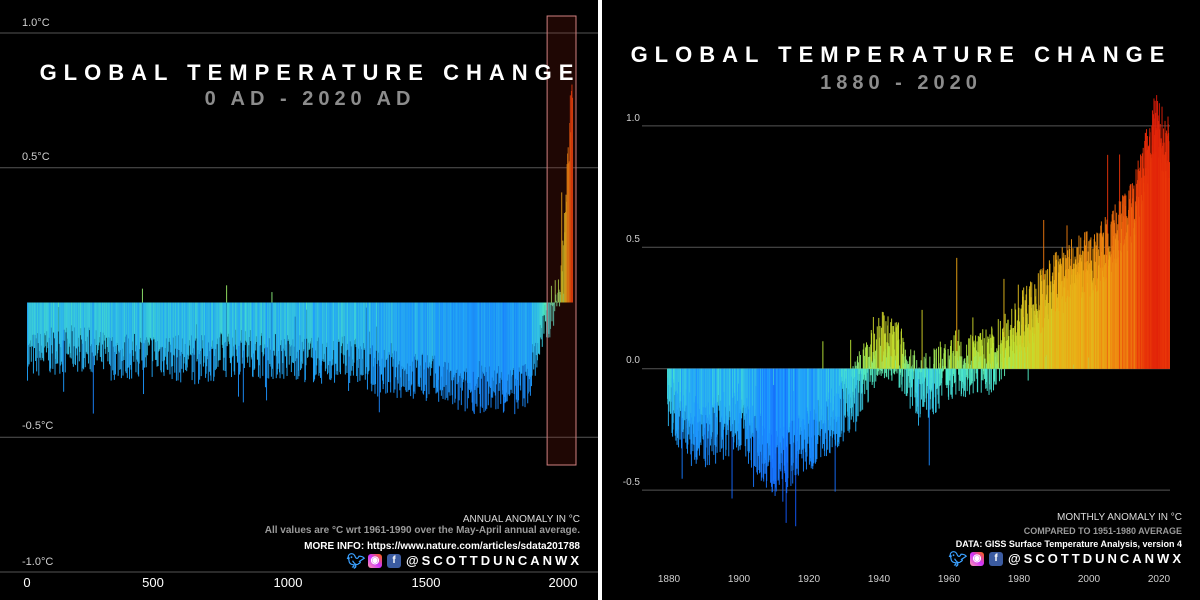 This screenshot has height=600, width=1200. What do you see at coordinates (633, 360) in the screenshot?
I see `right-ytick-label: 0.0` at bounding box center [633, 360].